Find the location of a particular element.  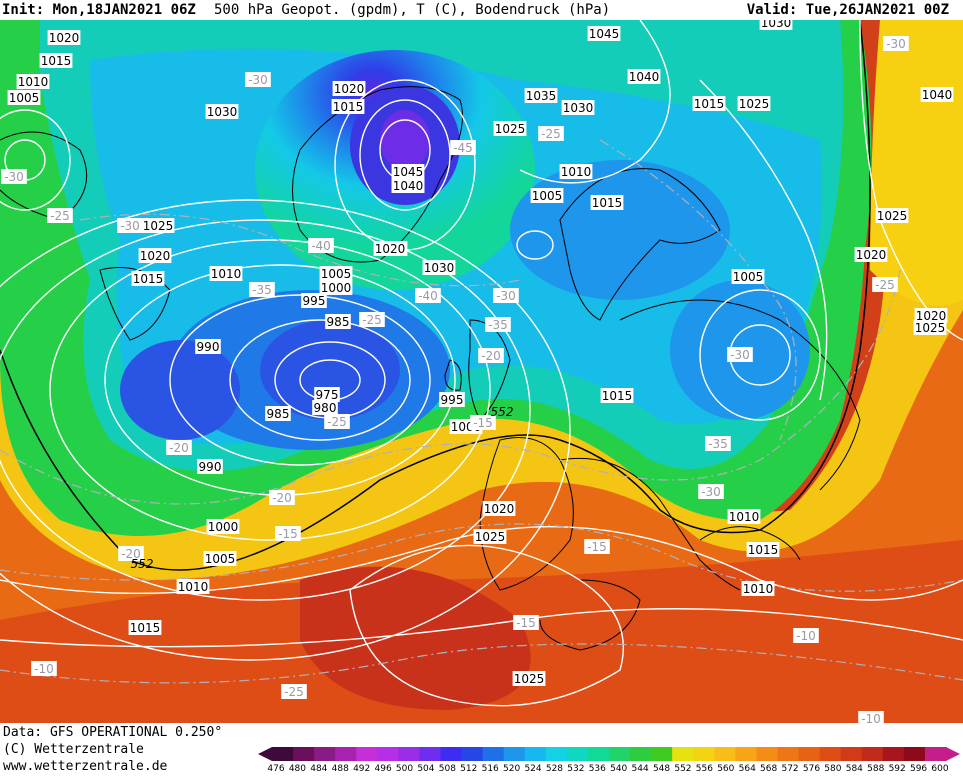

isobar-label: 1045 is located at coordinates (604, 34).